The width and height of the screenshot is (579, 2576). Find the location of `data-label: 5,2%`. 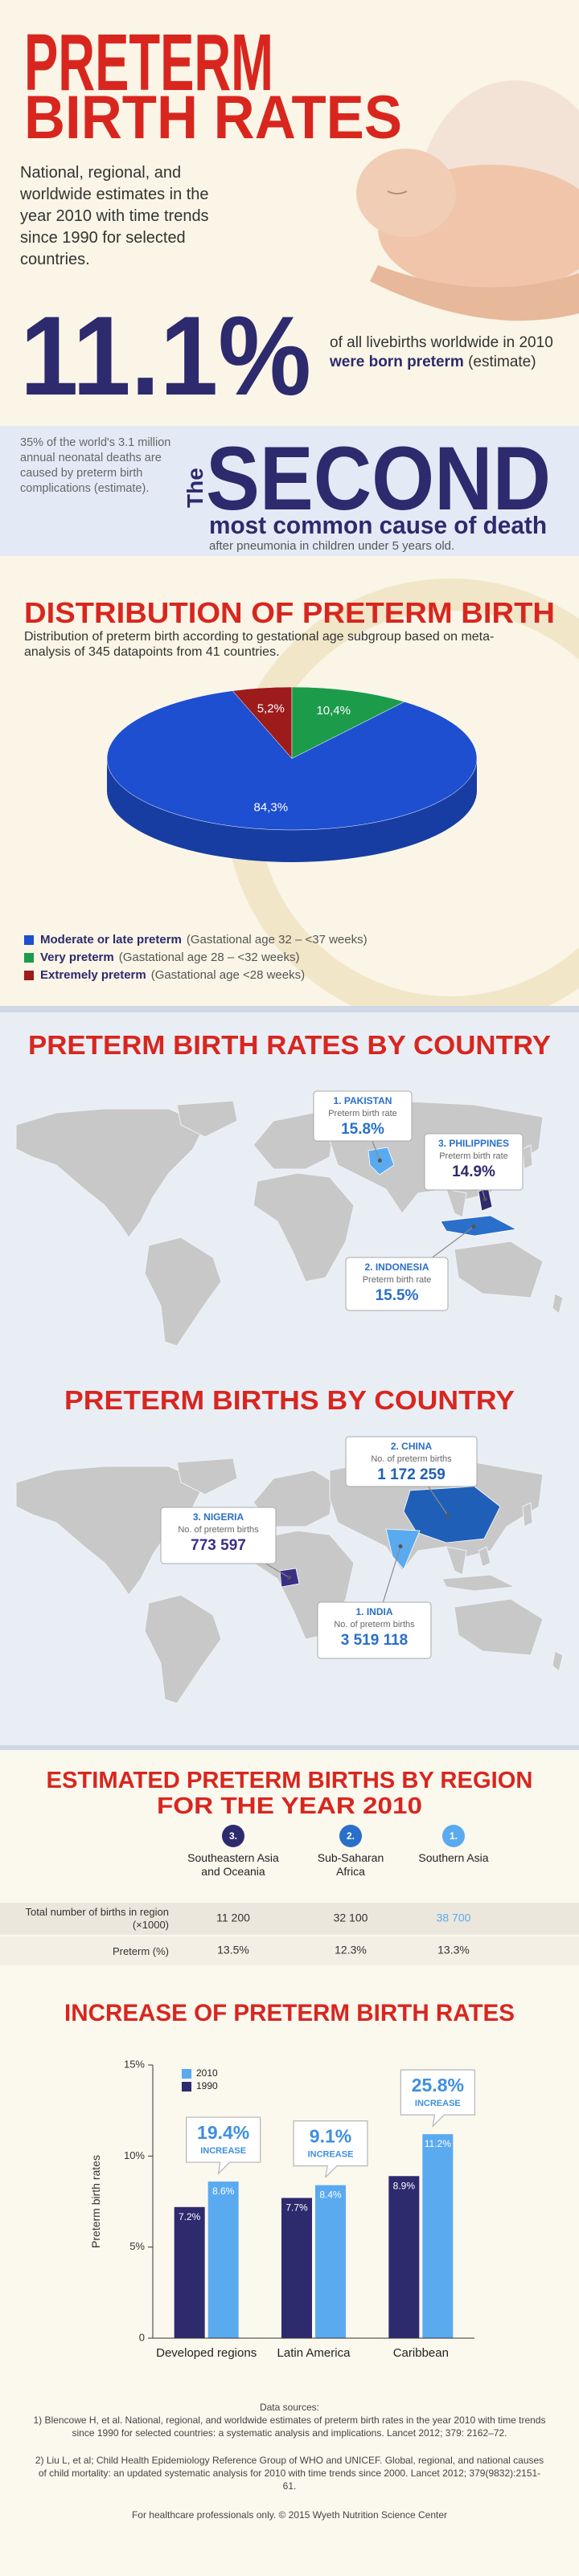

data-label: 5,2% is located at coordinates (271, 708).